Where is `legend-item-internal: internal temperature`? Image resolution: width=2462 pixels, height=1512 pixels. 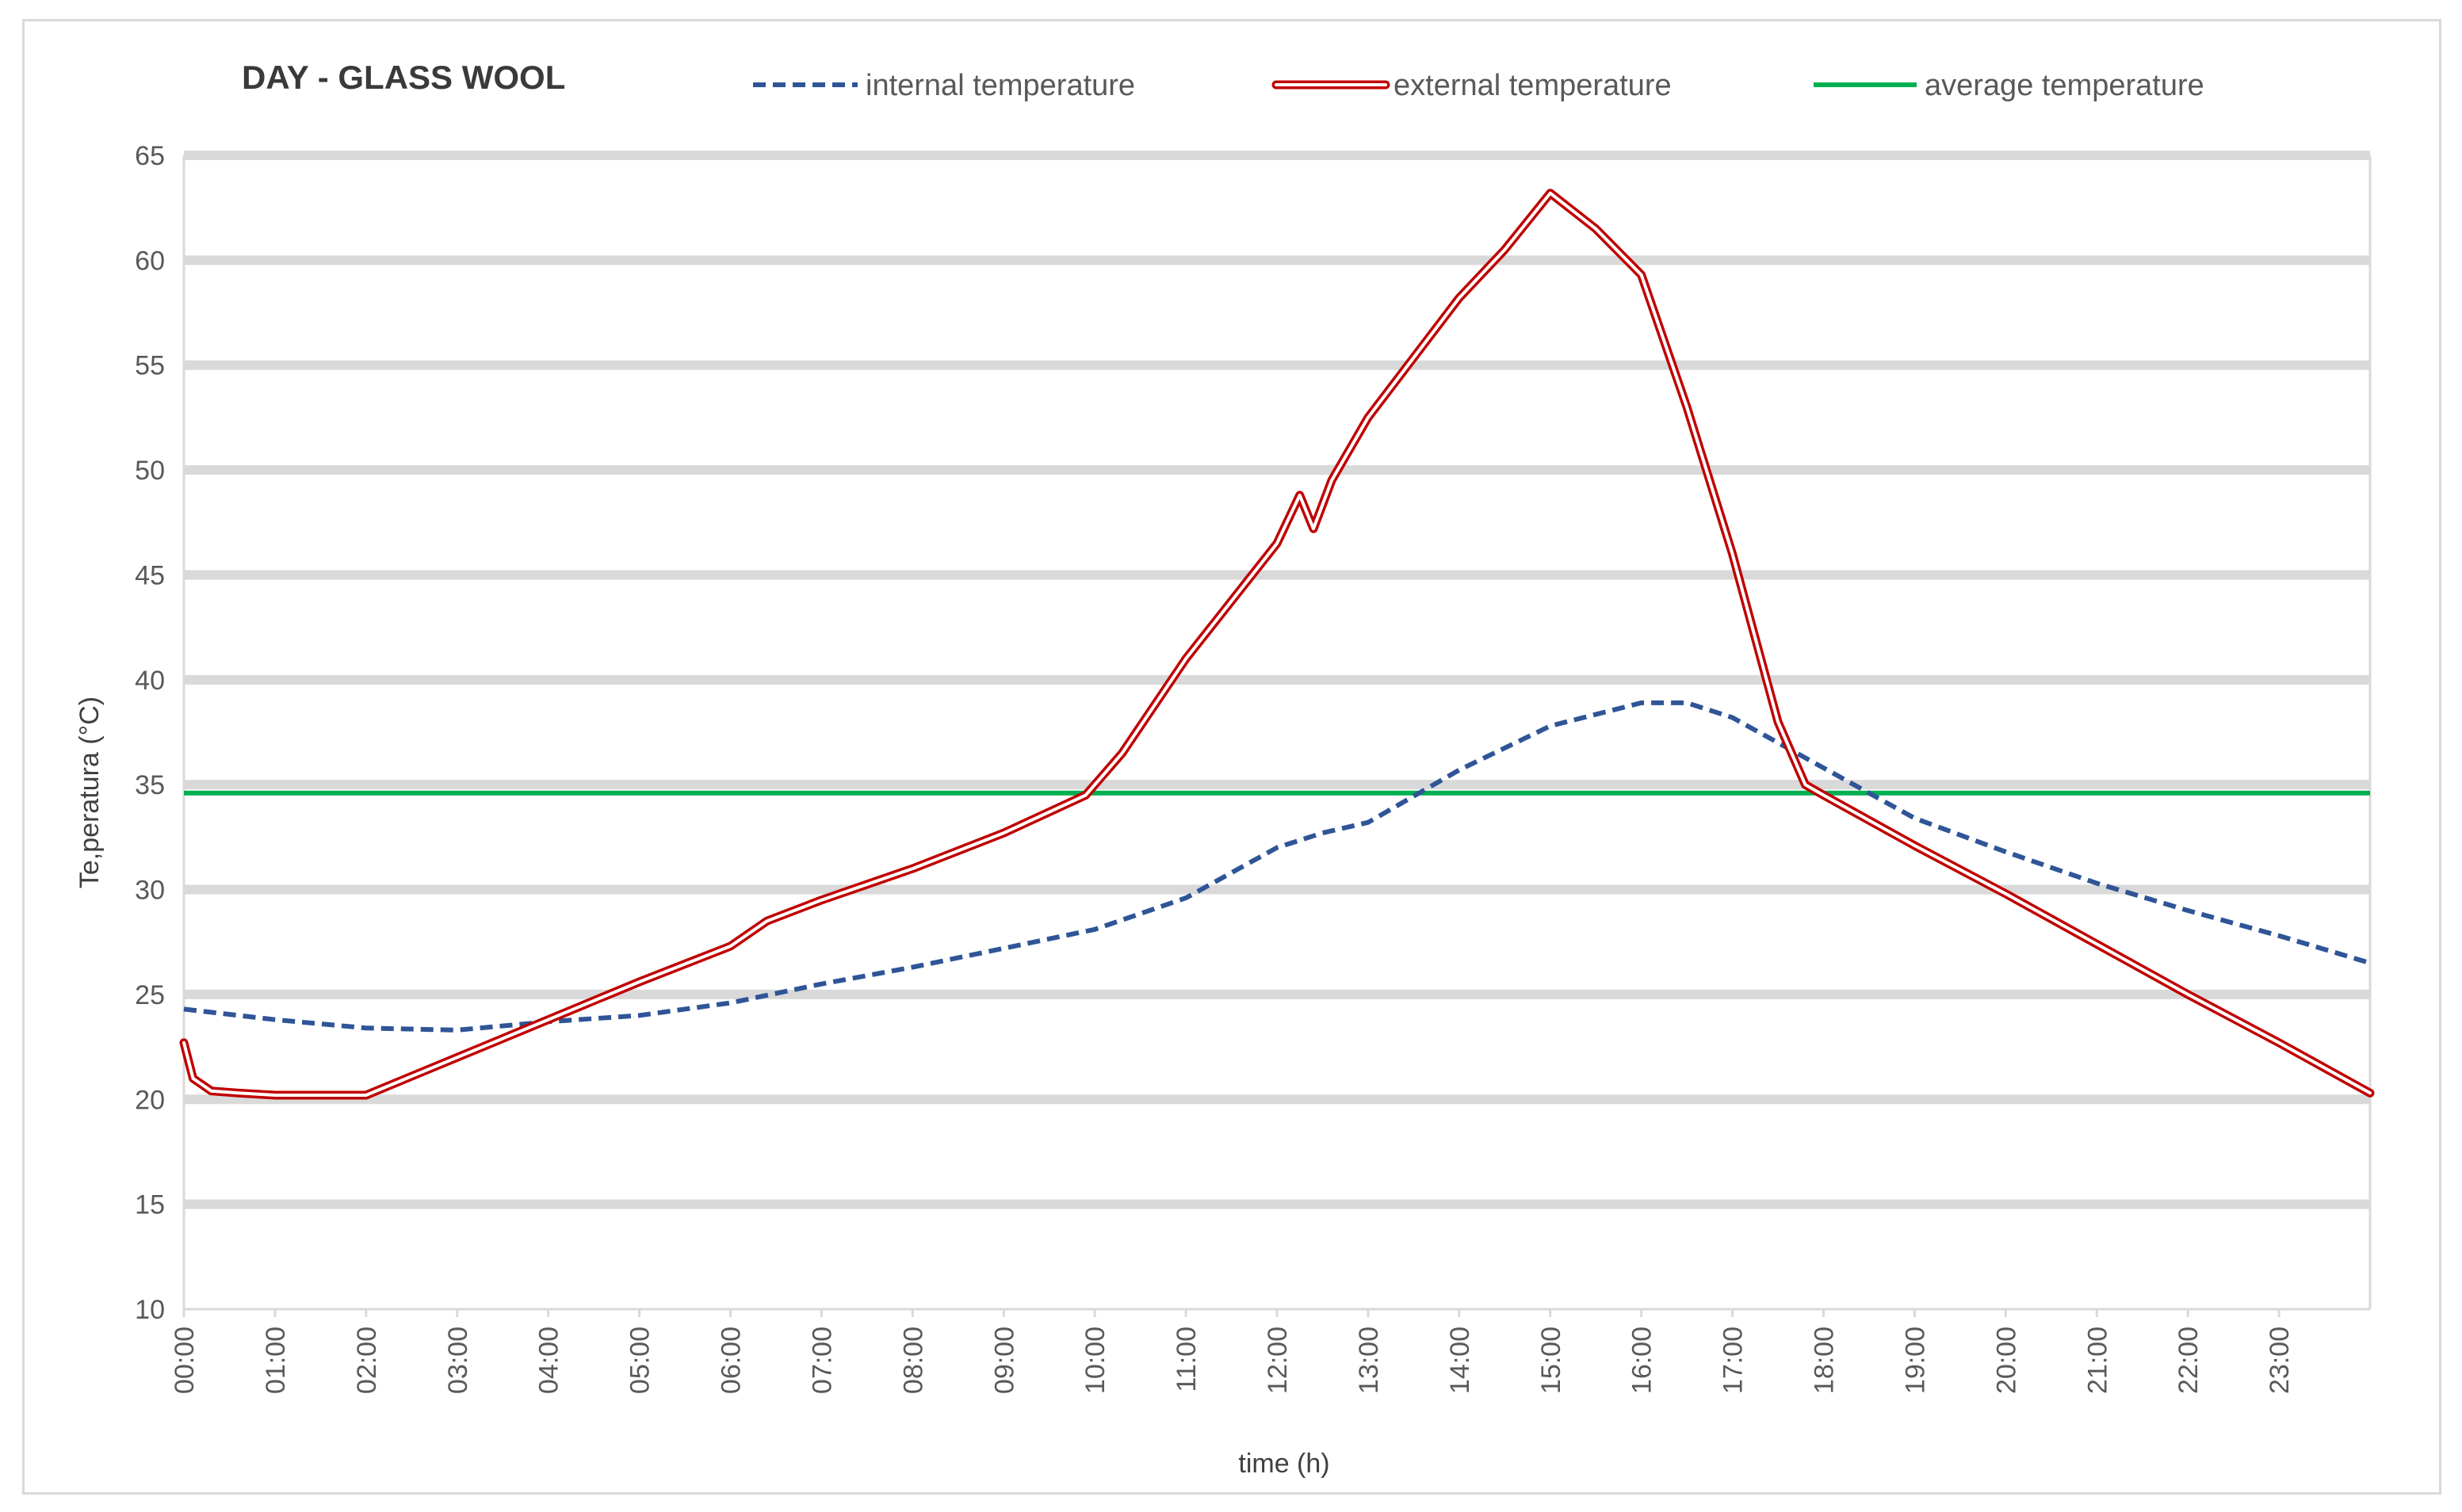 legend-item-internal: internal temperature is located at coordinates (944, 85).